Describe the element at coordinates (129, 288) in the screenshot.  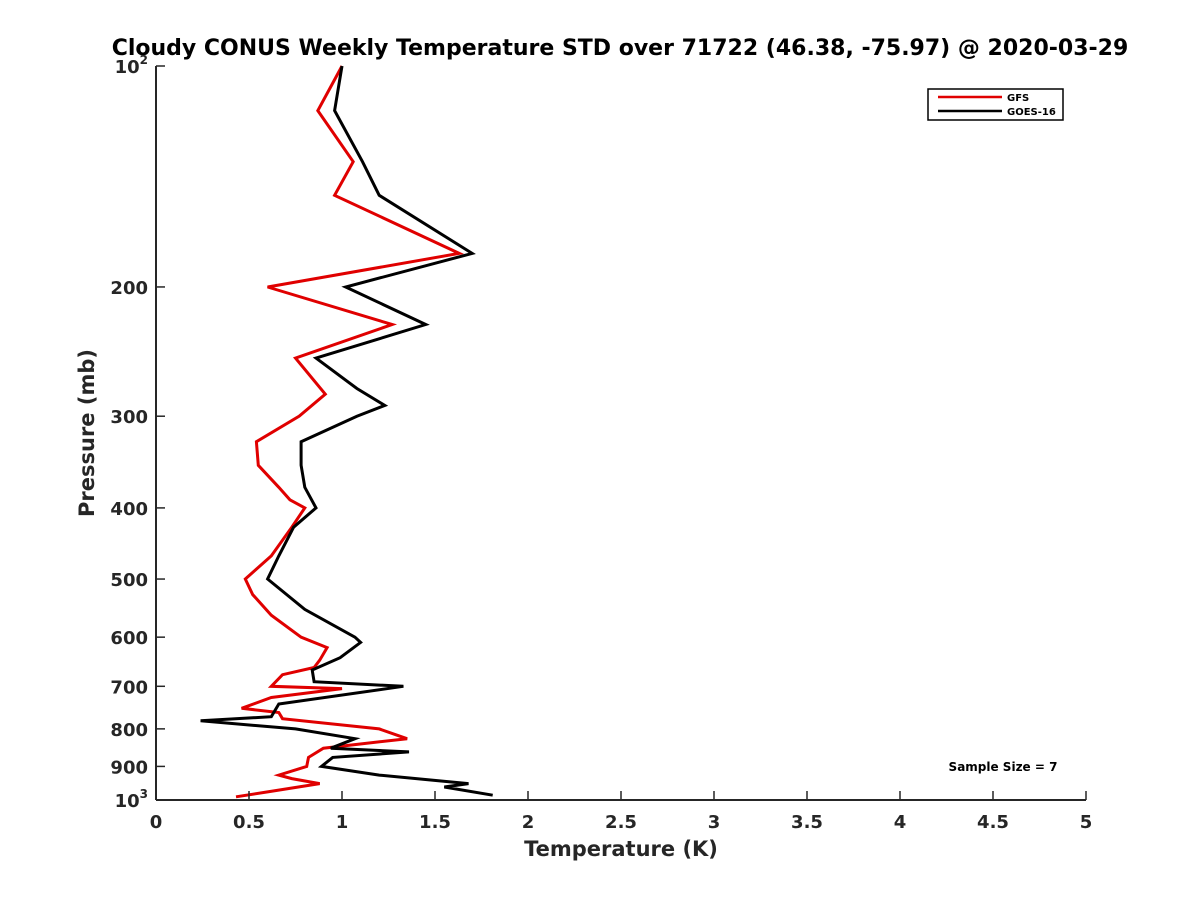
I see `y-tick-label: 200` at that location.